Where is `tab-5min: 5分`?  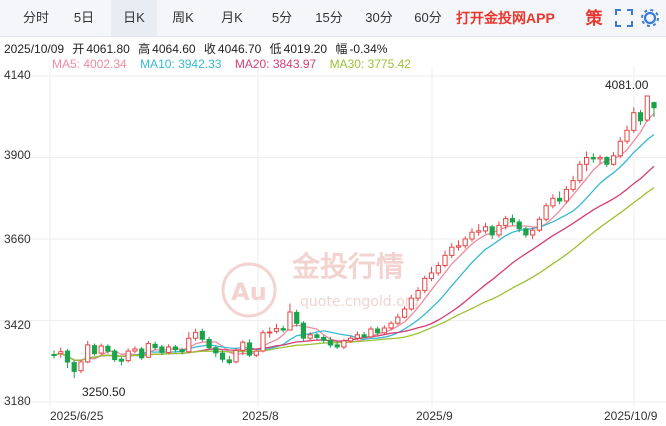 tab-5min: 5分 is located at coordinates (282, 17).